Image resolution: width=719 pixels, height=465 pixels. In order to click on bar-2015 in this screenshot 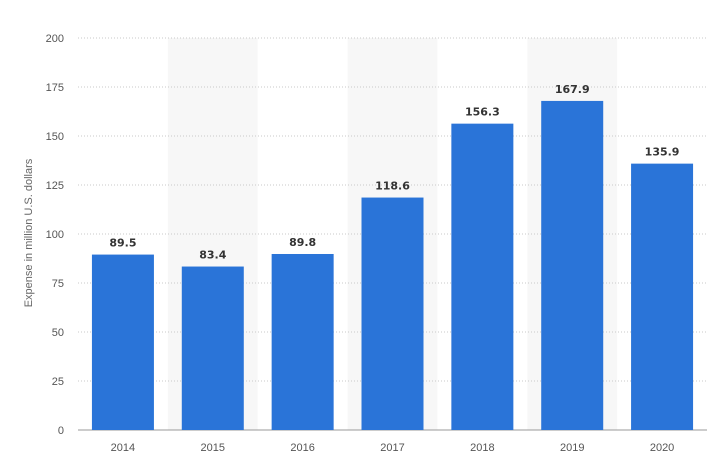, I will do `click(212, 348)`.